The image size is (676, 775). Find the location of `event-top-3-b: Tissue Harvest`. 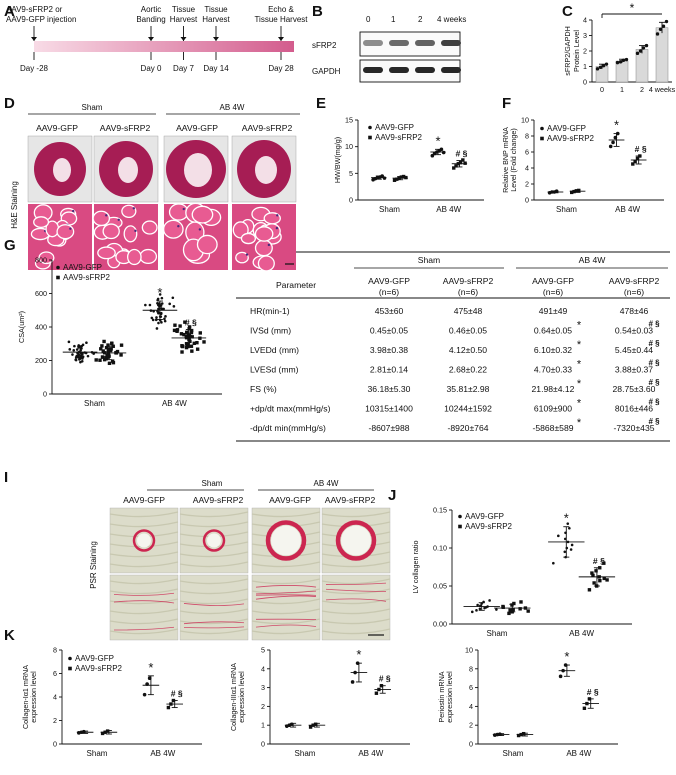

event-top-3-b: Tissue Harvest is located at coordinates (281, 19).